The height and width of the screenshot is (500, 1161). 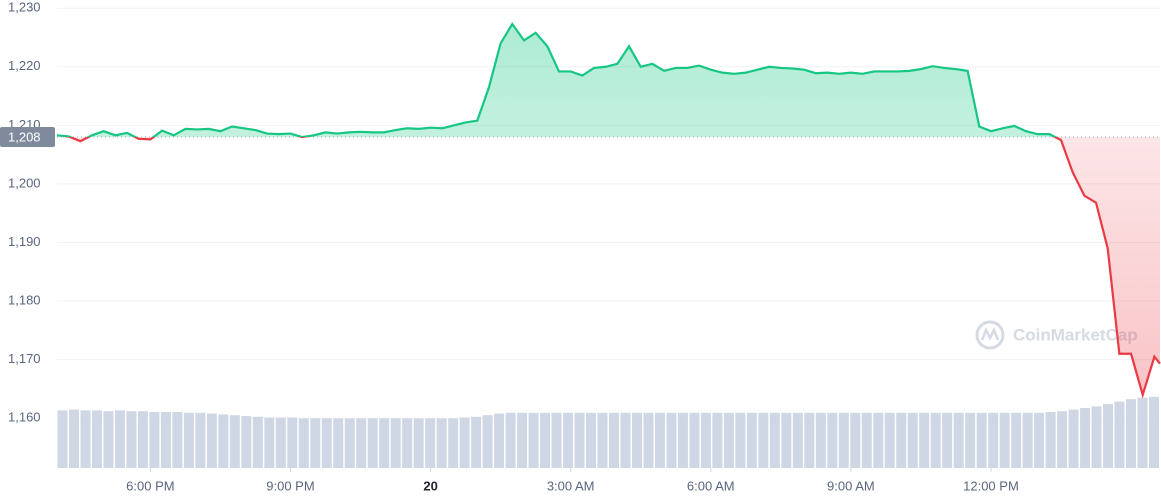 I want to click on x-tick-label: 20, so click(x=430, y=485).